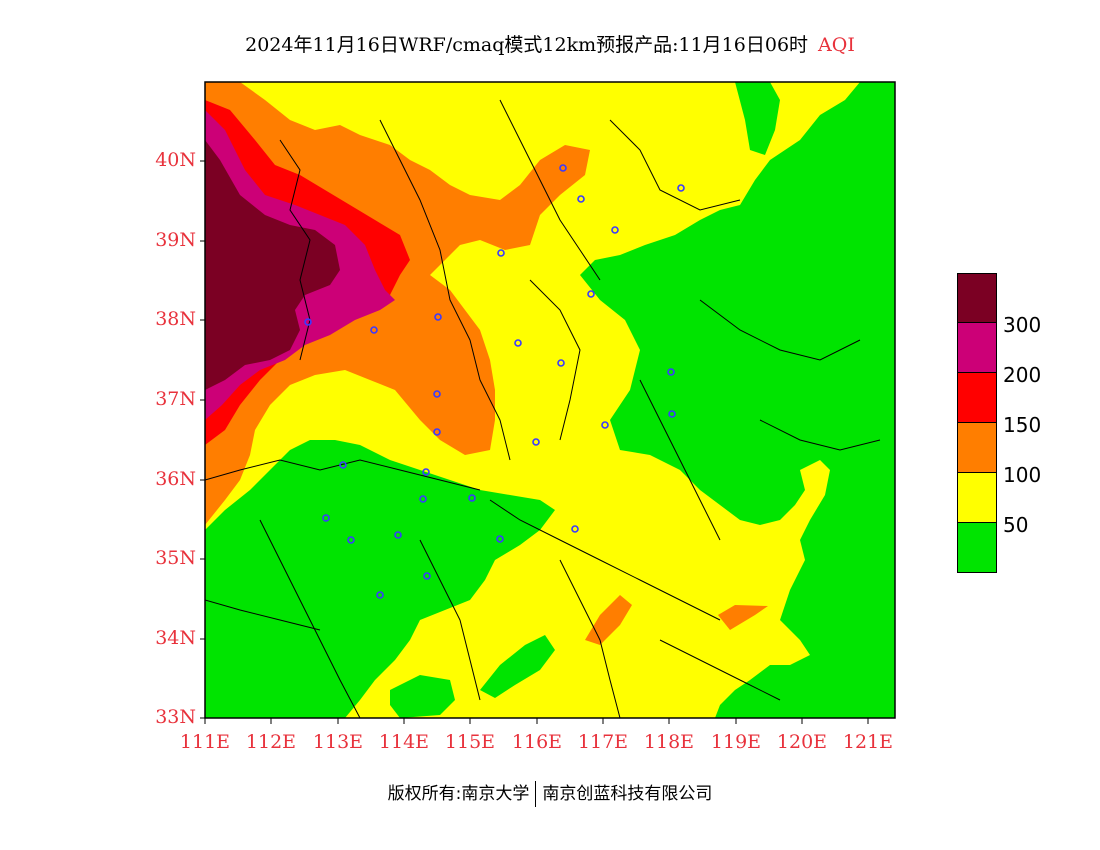  What do you see at coordinates (977, 448) in the screenshot?
I see `legend-swatch-usg` at bounding box center [977, 448].